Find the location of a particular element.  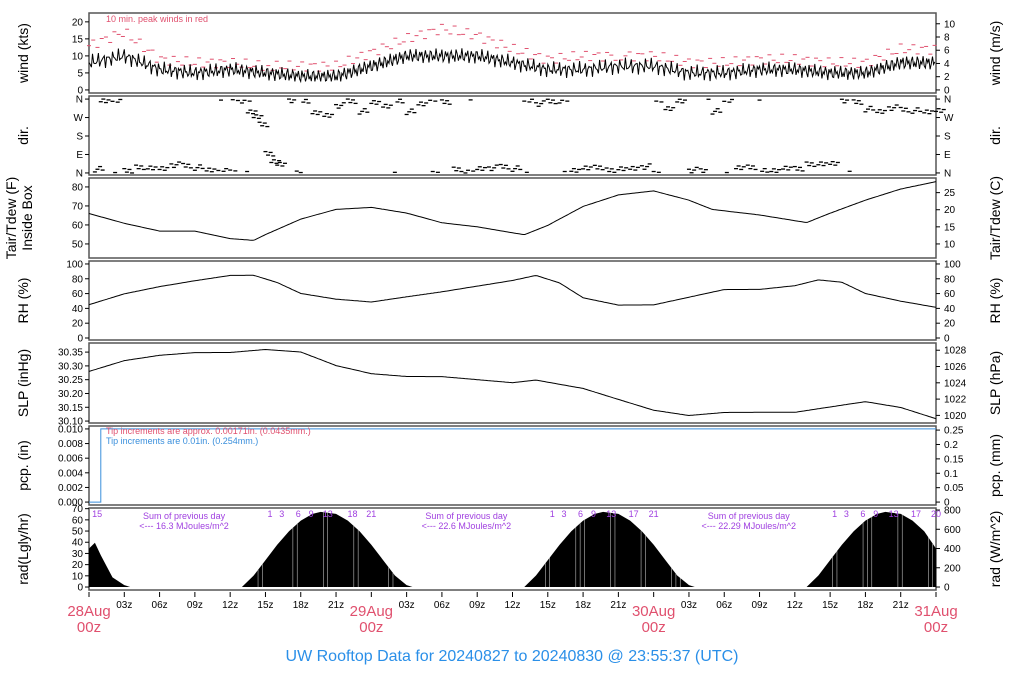

ytick-right-label: W is located at coordinates (949, 118).